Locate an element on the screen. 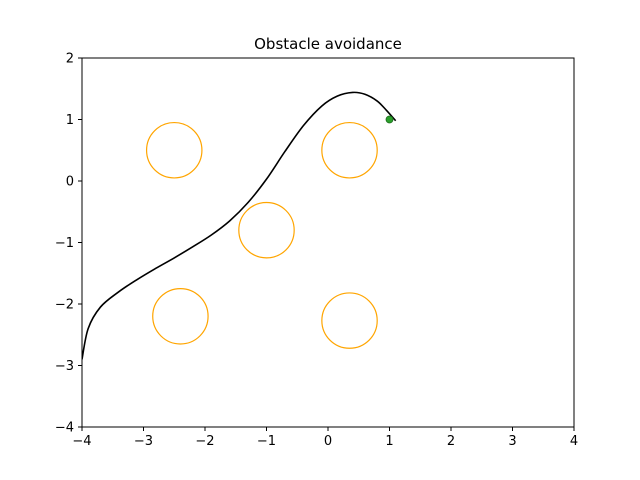  x-tick-label: −3 is located at coordinates (143, 441).